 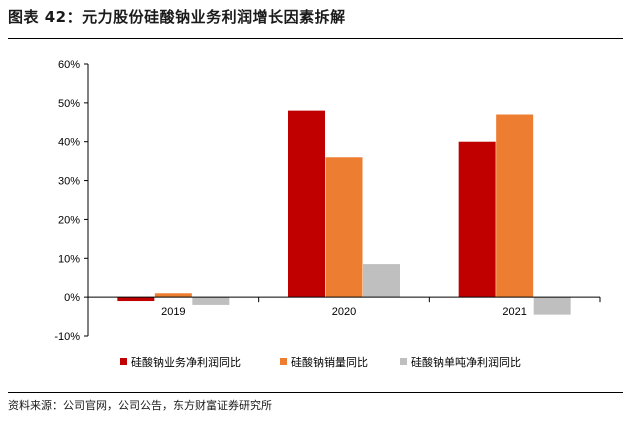 I want to click on y-tick-label: 40%, so click(x=69, y=143).